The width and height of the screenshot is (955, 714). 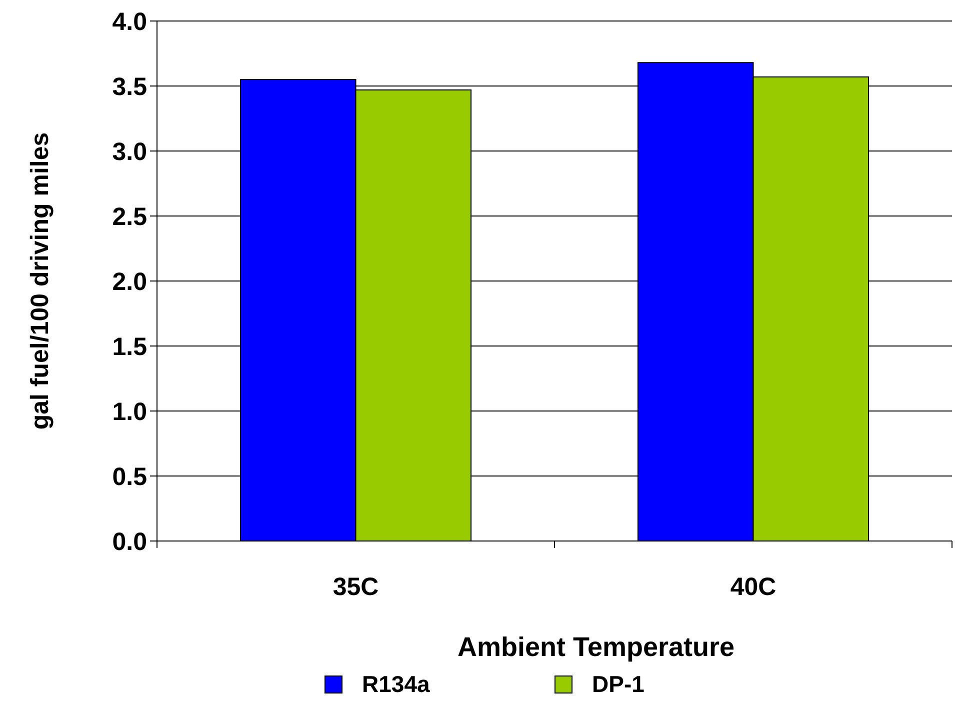 I want to click on y-tick-label: 1.5, so click(x=130, y=346).